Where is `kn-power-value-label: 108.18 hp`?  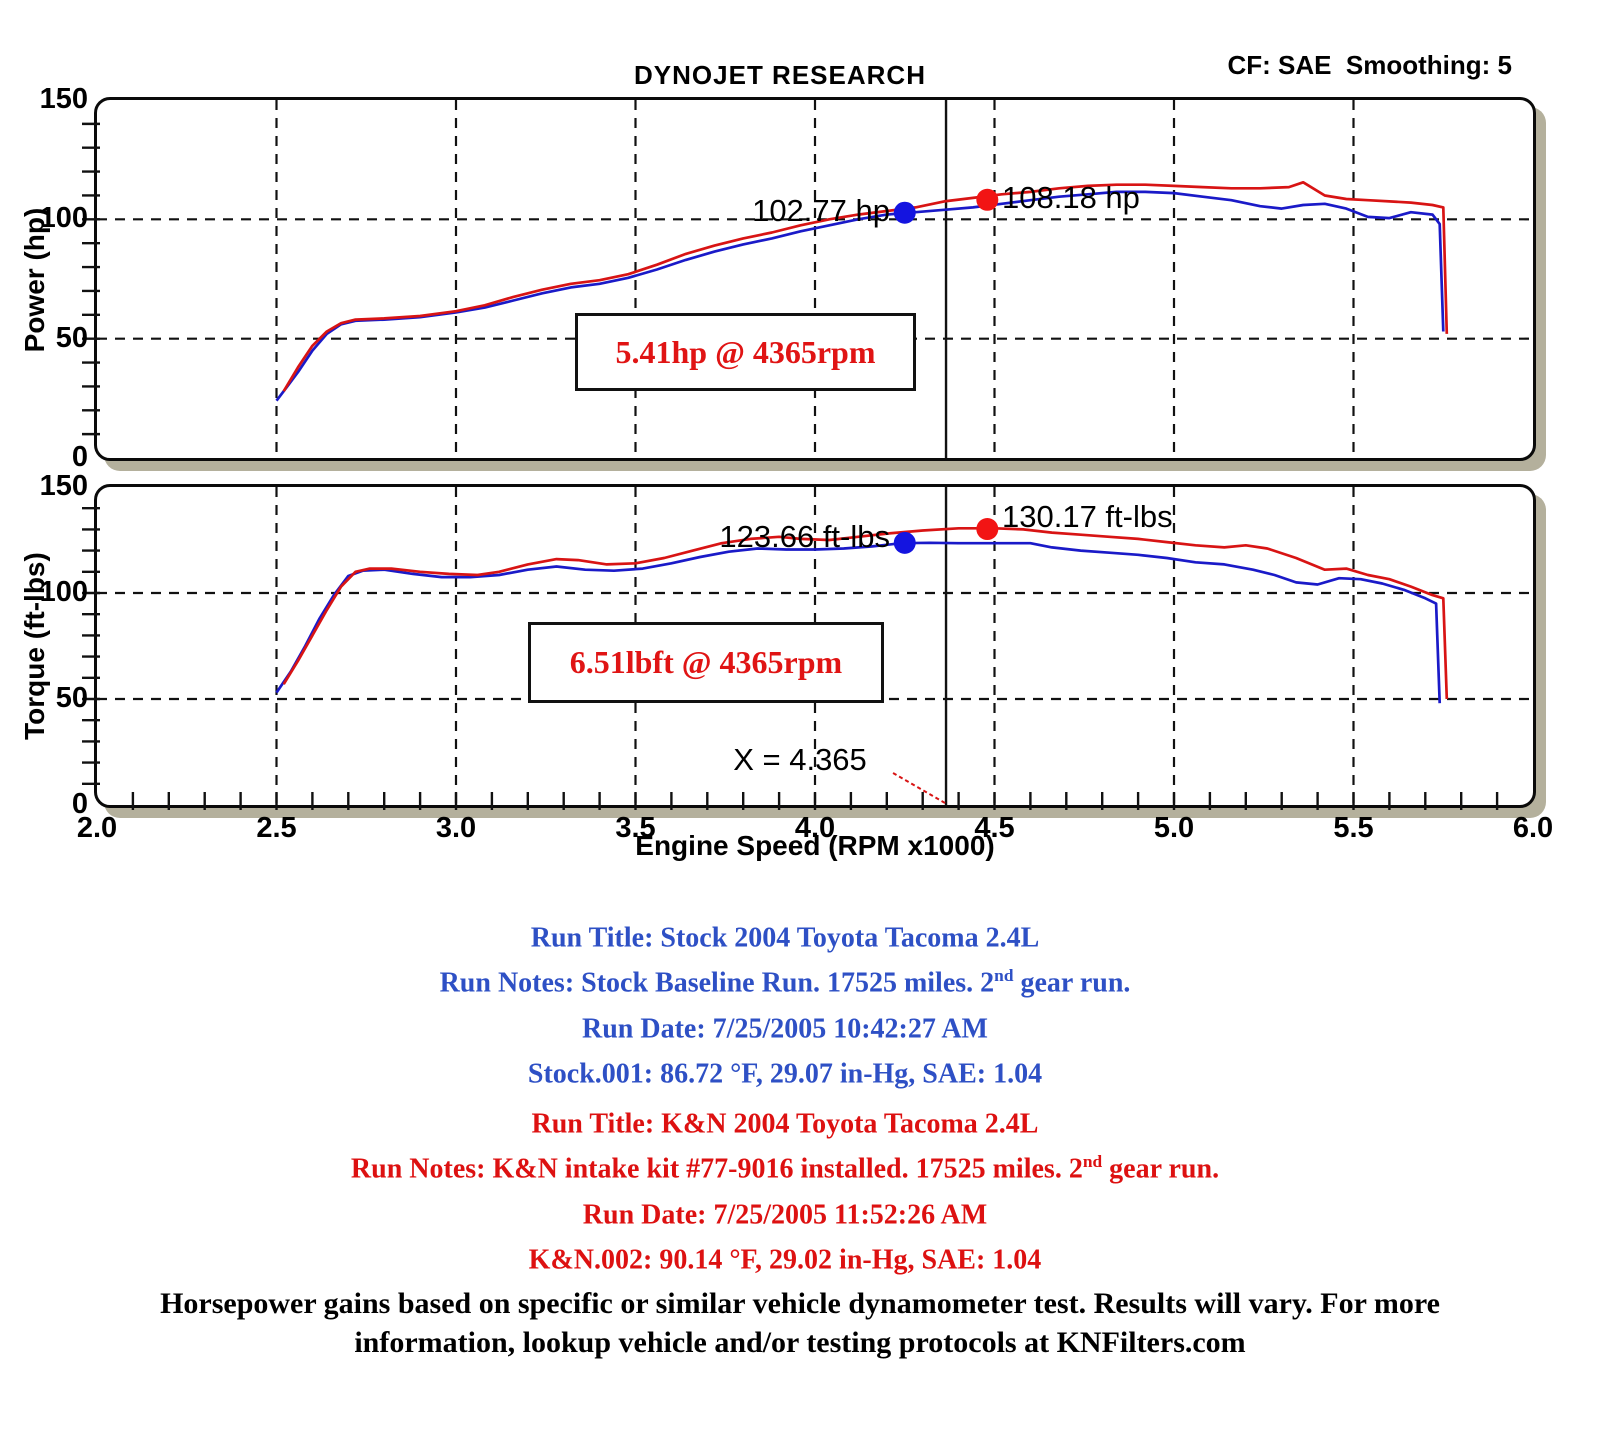 kn-power-value-label: 108.18 hp is located at coordinates (1071, 197).